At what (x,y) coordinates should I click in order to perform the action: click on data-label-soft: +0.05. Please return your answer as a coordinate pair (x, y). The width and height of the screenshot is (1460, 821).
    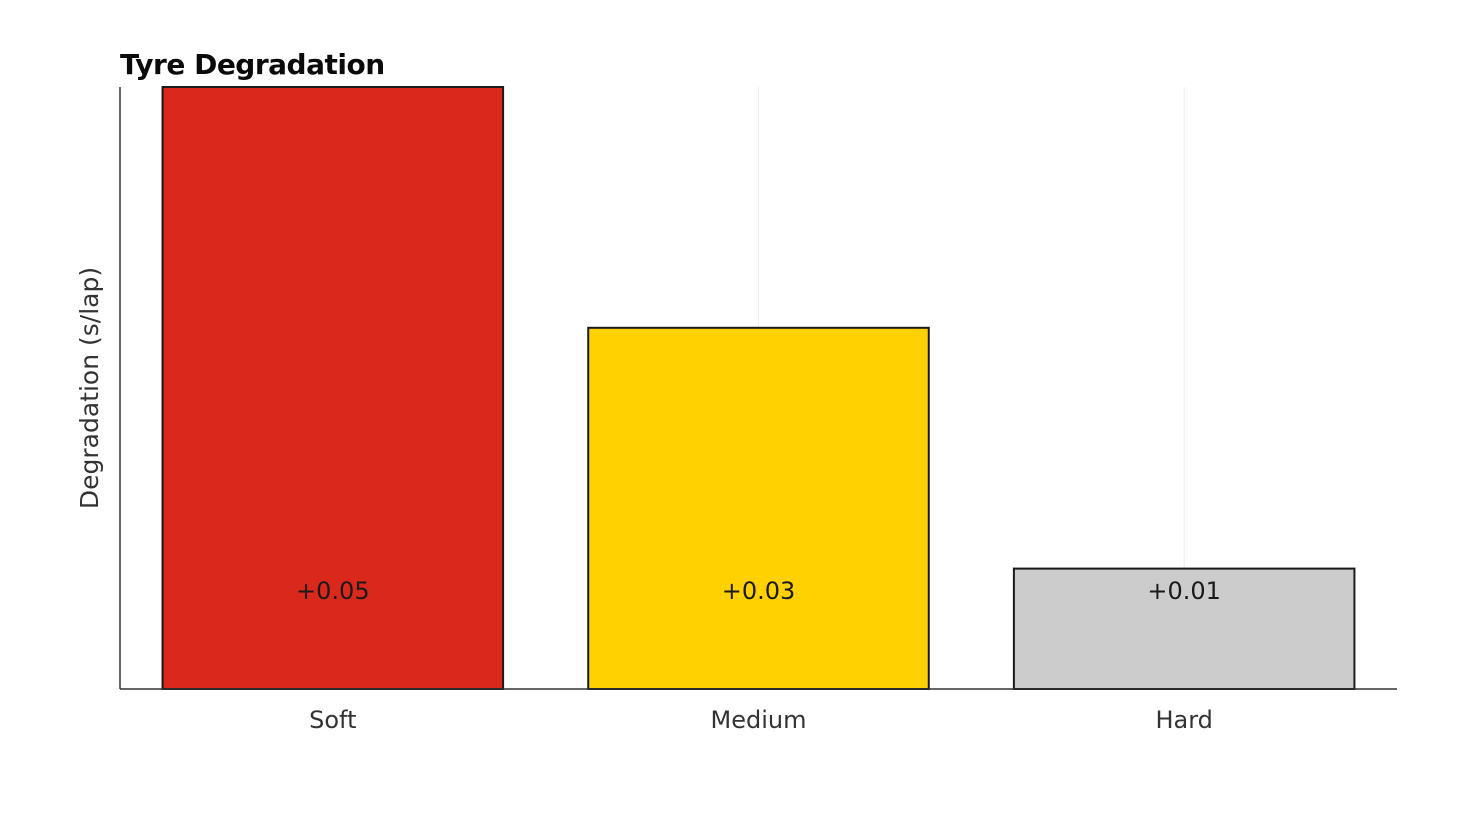
    Looking at the image, I should click on (333, 591).